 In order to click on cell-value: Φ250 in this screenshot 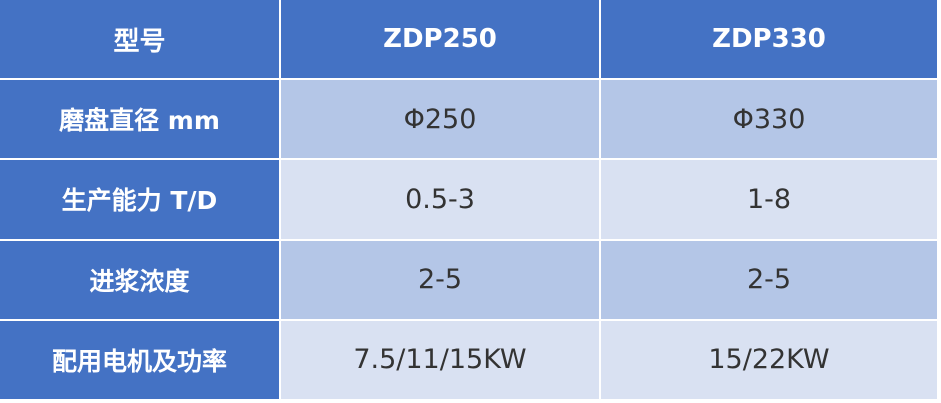, I will do `click(440, 119)`.